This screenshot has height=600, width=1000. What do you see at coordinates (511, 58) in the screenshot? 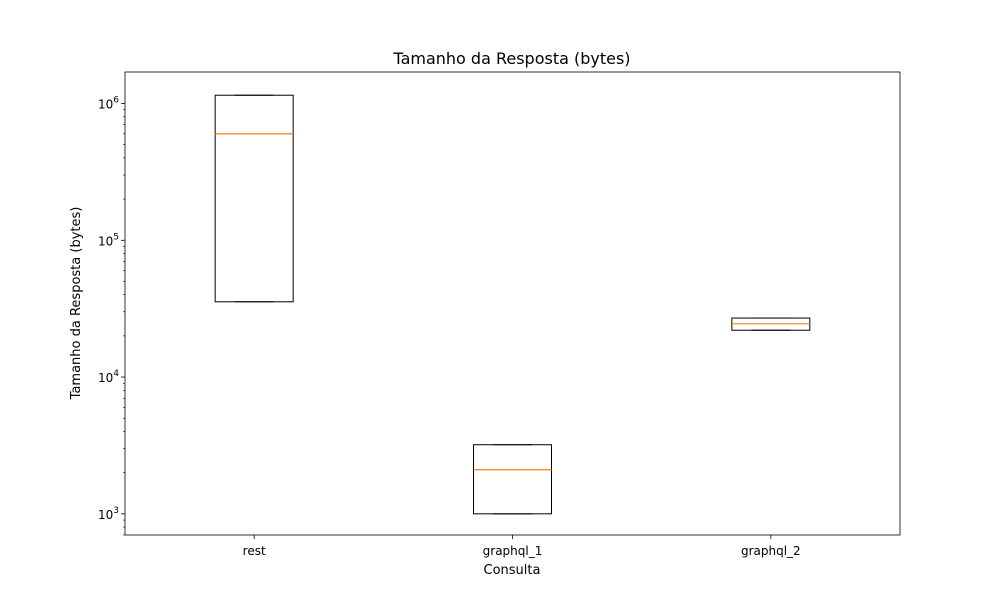
I see `chart-title: Tamanho da Resposta (bytes)` at bounding box center [511, 58].